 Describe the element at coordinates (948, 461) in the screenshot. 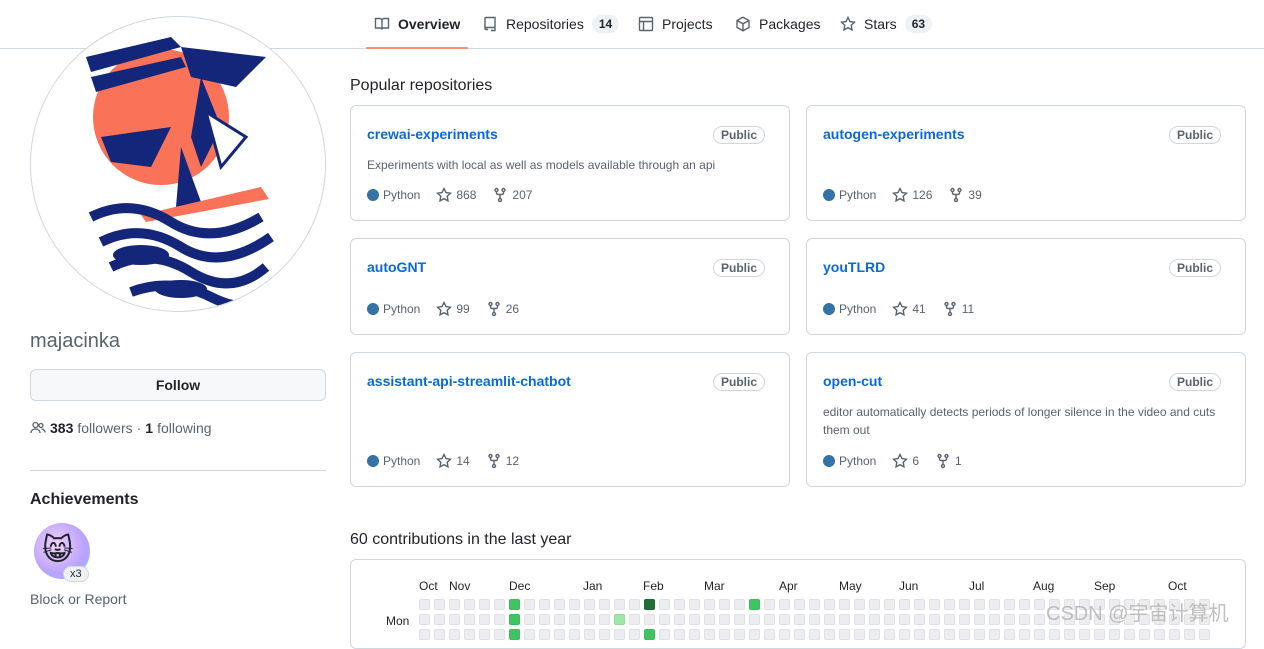

I see `forks-link: 1` at that location.